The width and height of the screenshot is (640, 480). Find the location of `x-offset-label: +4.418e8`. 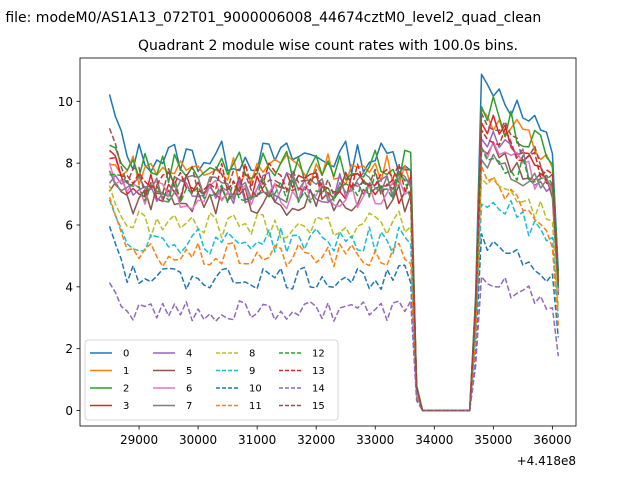

x-offset-label: +4.418e8 is located at coordinates (546, 461).